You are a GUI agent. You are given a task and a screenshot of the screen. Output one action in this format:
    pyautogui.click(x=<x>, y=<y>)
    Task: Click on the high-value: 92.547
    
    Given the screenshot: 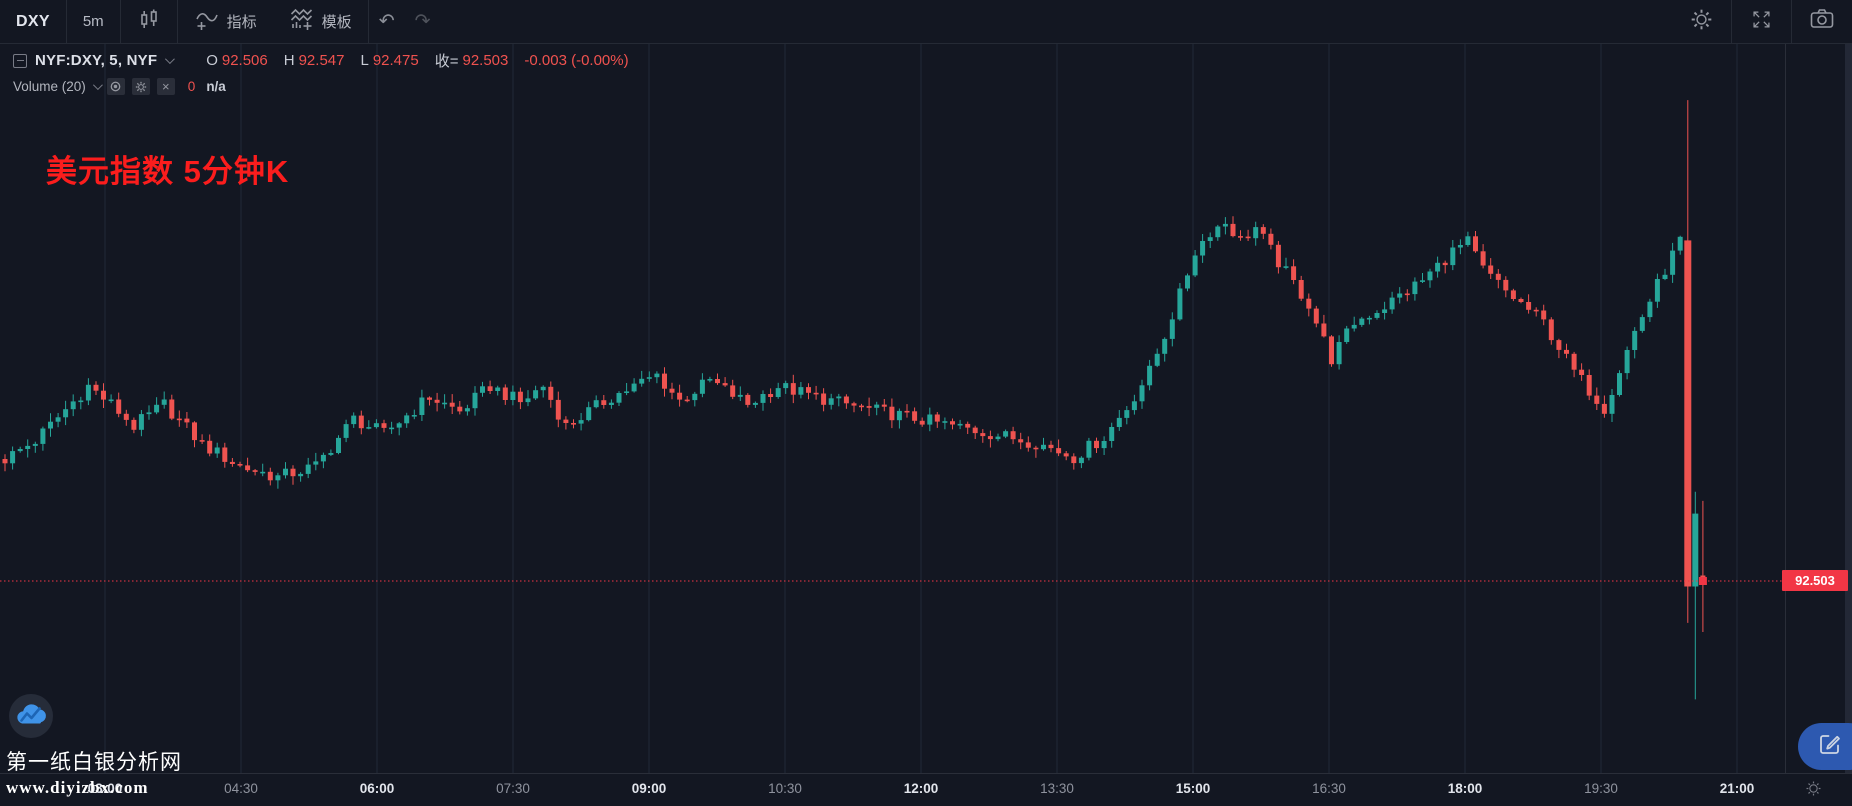 What is the action you would take?
    pyautogui.click(x=321, y=60)
    